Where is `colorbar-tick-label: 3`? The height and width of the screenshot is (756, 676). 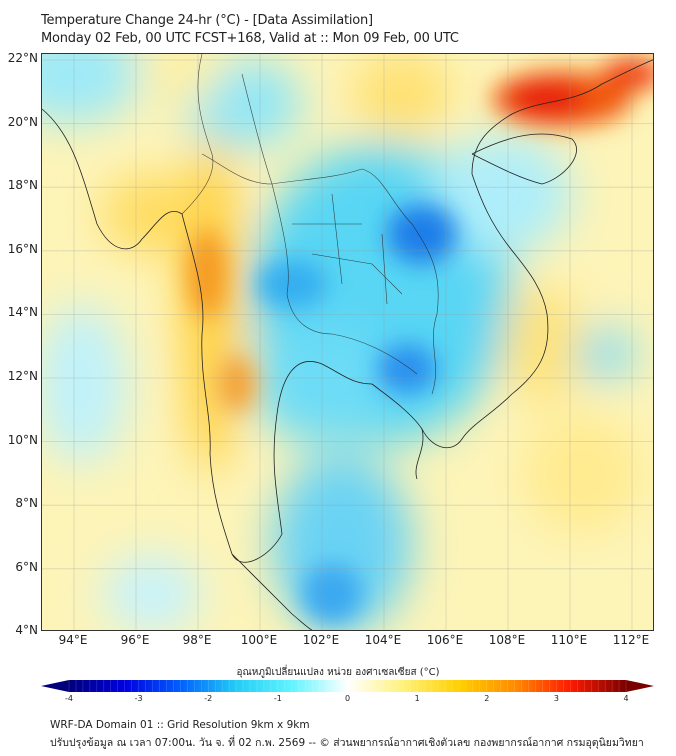 colorbar-tick-label: 3 is located at coordinates (556, 698).